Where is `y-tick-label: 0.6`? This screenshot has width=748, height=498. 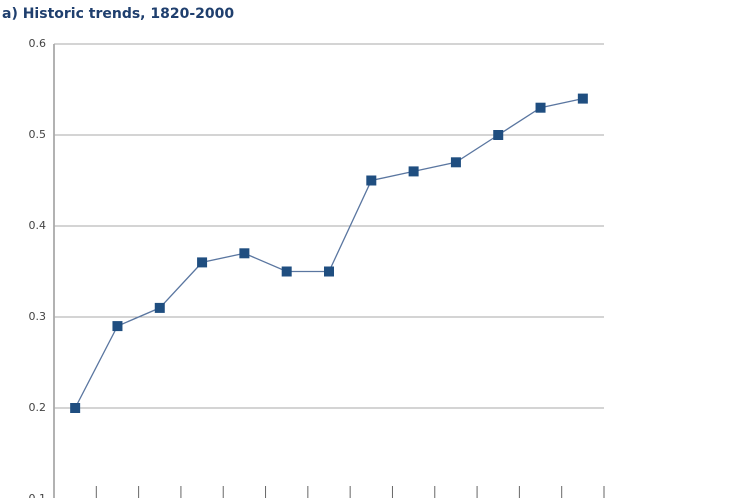 y-tick-label: 0.6 is located at coordinates (38, 43).